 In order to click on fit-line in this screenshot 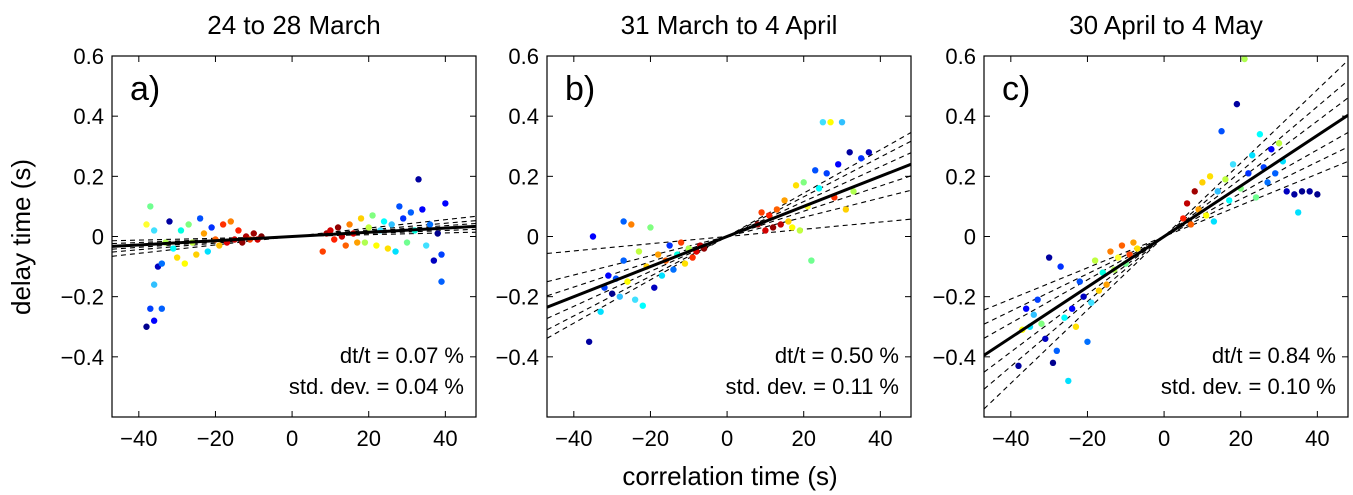, I will do `click(1166, 235)`.